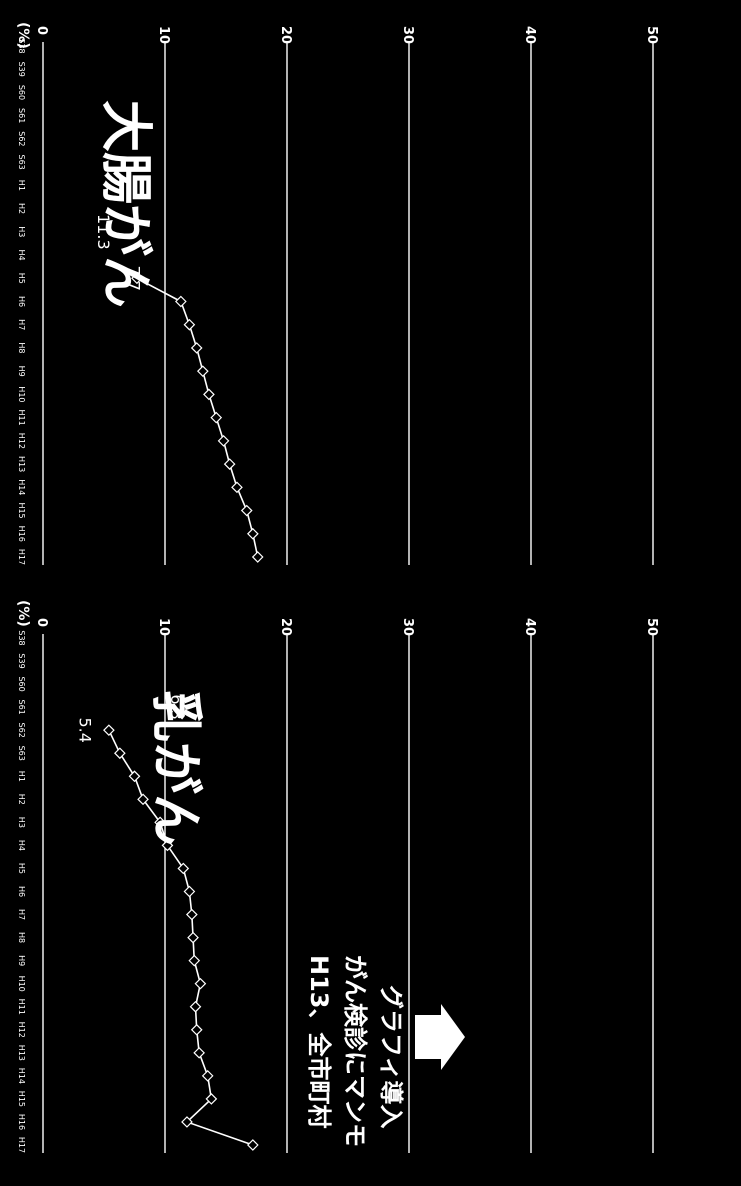 This screenshot has height=1186, width=741. I want to click on chart-breast-title: 乳がん, so click(175, 768).